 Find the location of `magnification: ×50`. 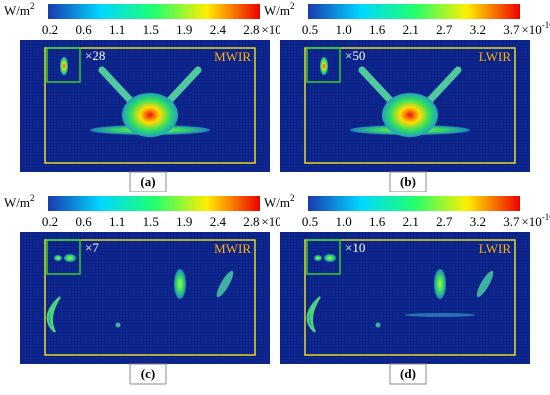

magnification: ×50 is located at coordinates (355, 55).